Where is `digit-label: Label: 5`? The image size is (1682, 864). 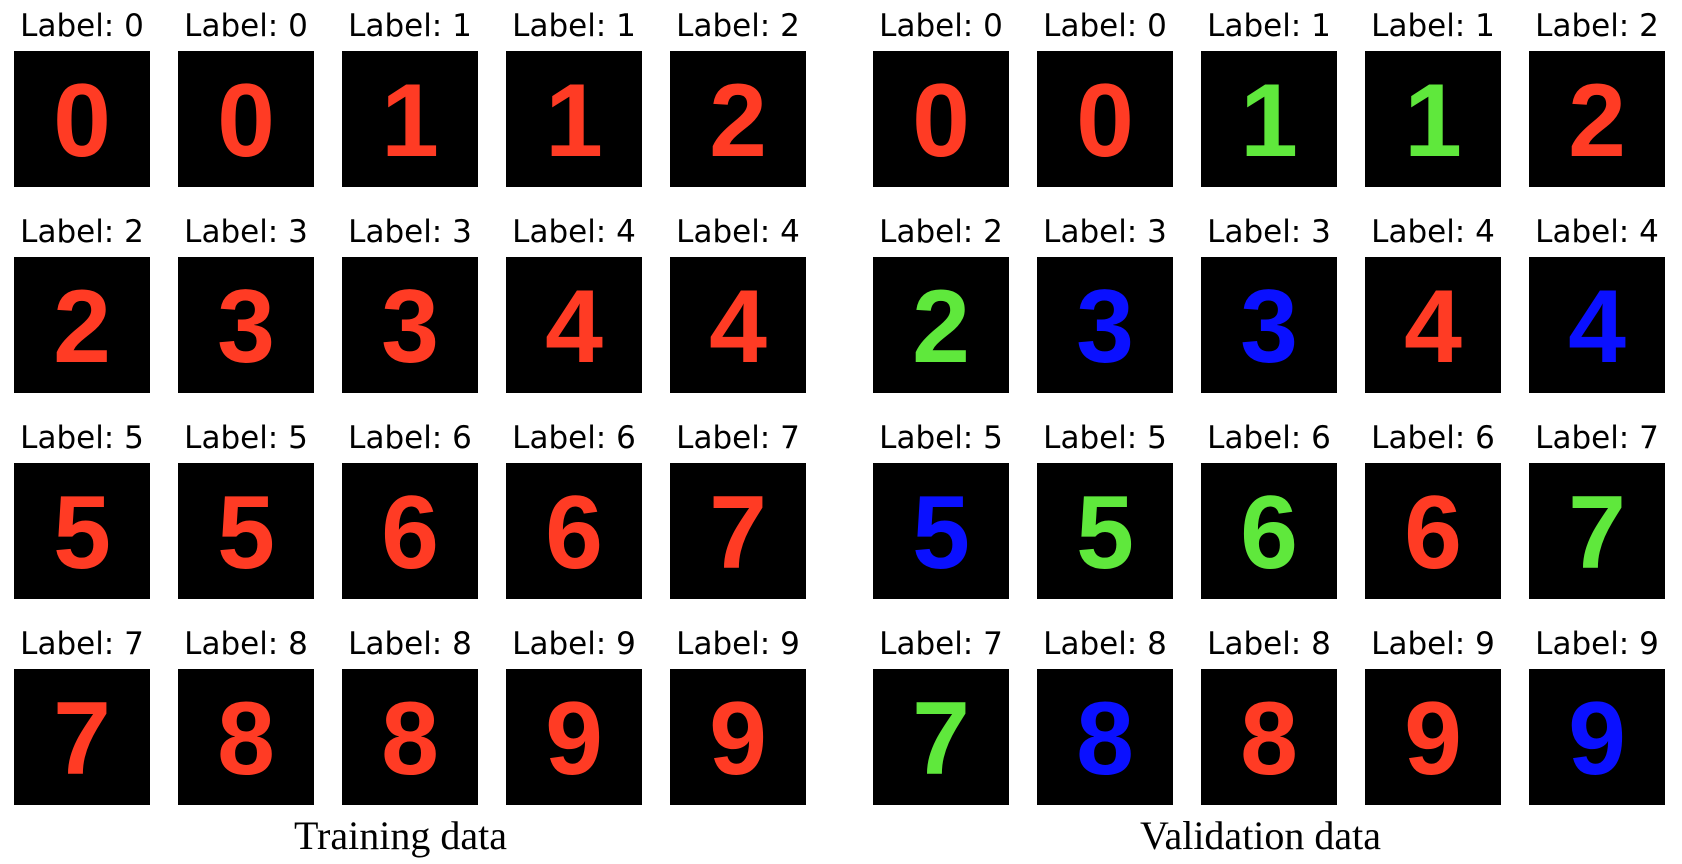
digit-label: Label: 5 is located at coordinates (1105, 438).